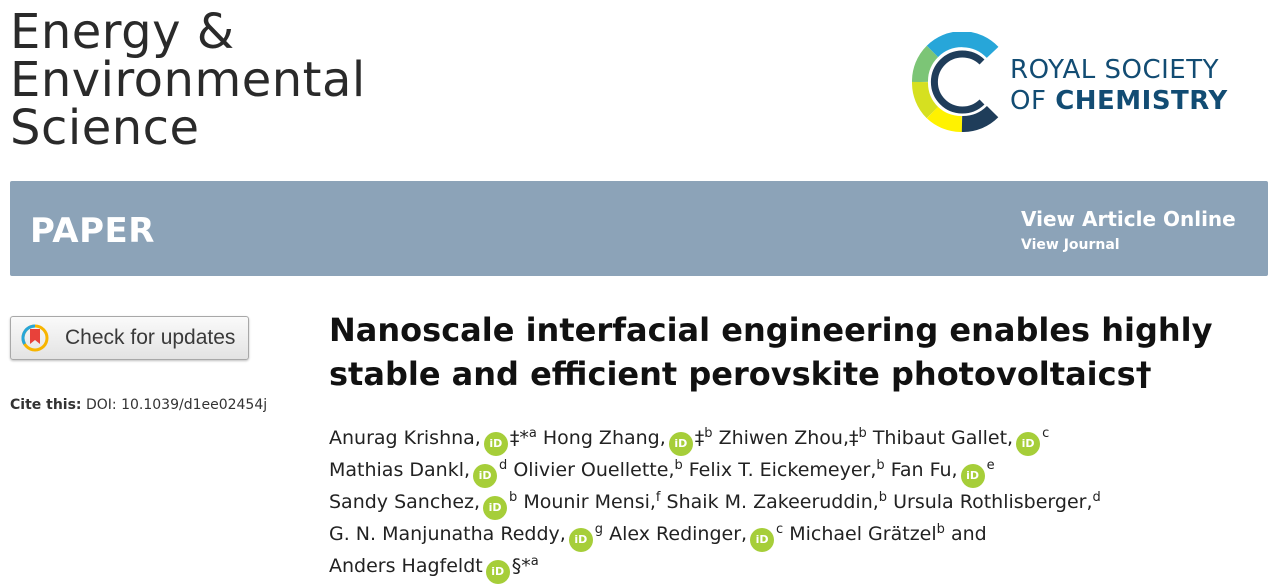  Describe the element at coordinates (405, 502) in the screenshot. I see `author-name: Sandy Sanchez,` at that location.